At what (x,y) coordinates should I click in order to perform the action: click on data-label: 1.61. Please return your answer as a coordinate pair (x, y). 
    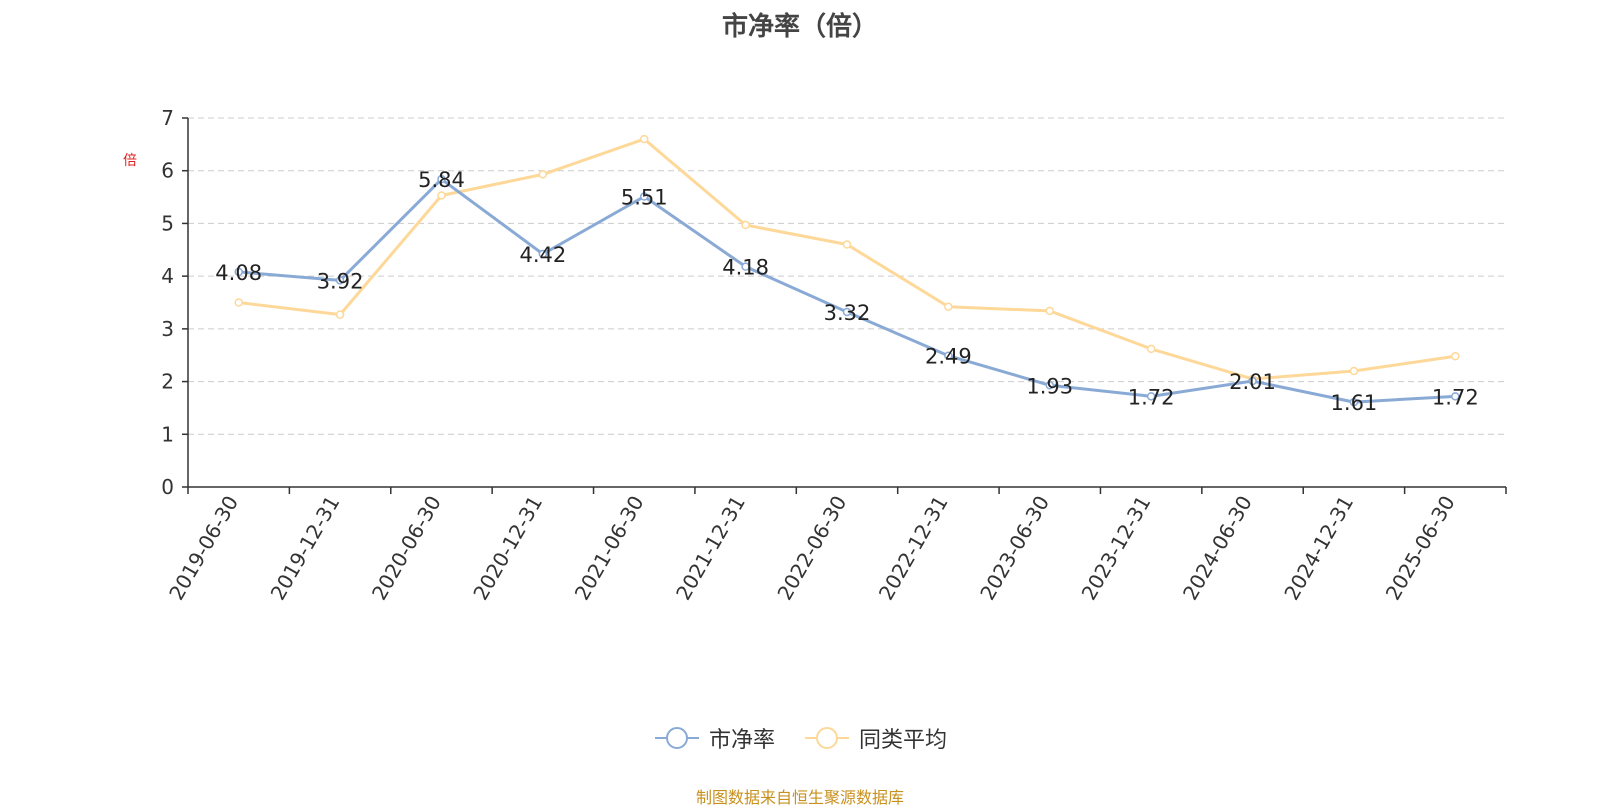
    Looking at the image, I should click on (1354, 403).